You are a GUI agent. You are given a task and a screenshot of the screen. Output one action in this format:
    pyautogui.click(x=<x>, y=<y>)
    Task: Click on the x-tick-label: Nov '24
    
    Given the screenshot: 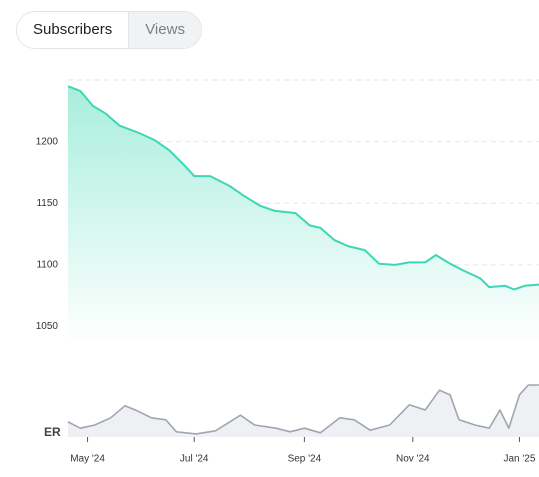 What is the action you would take?
    pyautogui.click(x=413, y=459)
    